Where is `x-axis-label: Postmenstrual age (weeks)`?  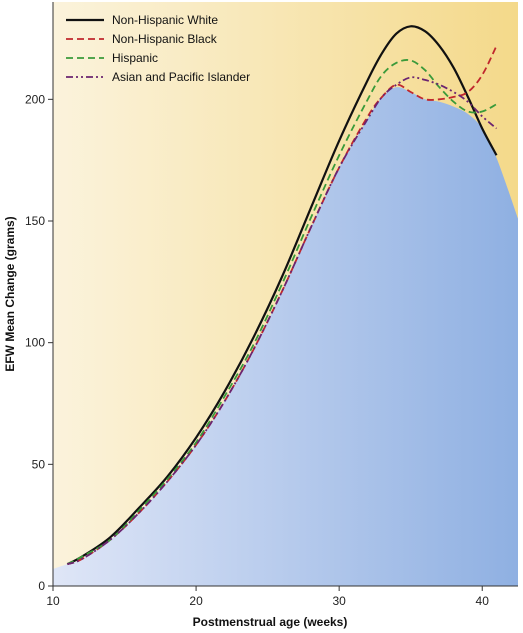
x-axis-label: Postmenstrual age (weeks) is located at coordinates (270, 622).